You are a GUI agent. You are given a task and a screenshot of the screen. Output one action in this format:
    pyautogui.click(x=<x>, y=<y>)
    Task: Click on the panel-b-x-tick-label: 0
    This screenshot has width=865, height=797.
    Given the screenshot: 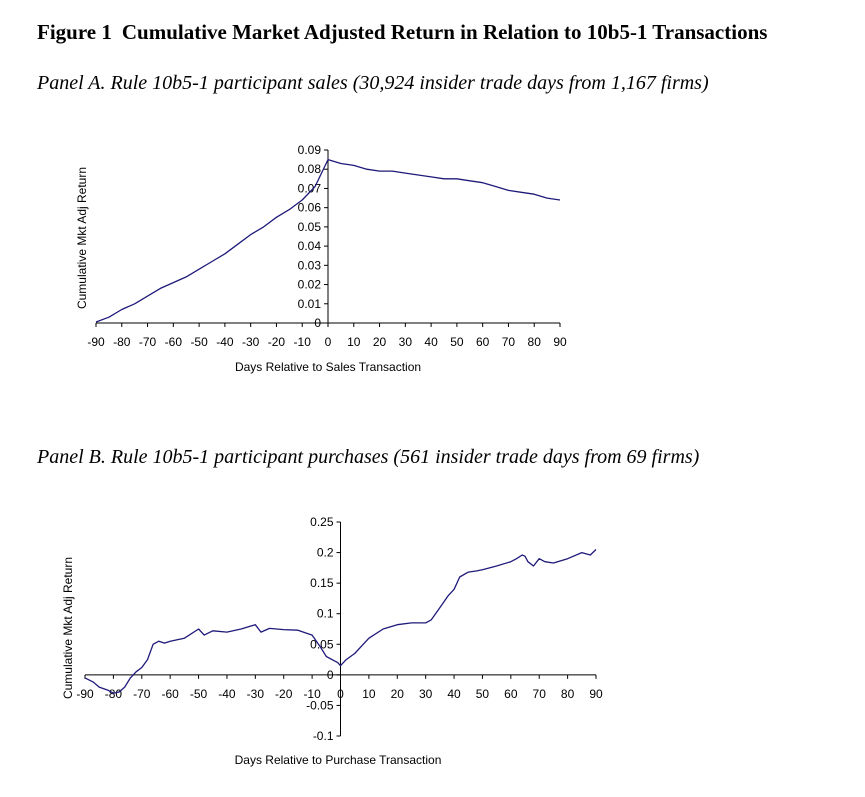 What is the action you would take?
    pyautogui.click(x=340, y=694)
    